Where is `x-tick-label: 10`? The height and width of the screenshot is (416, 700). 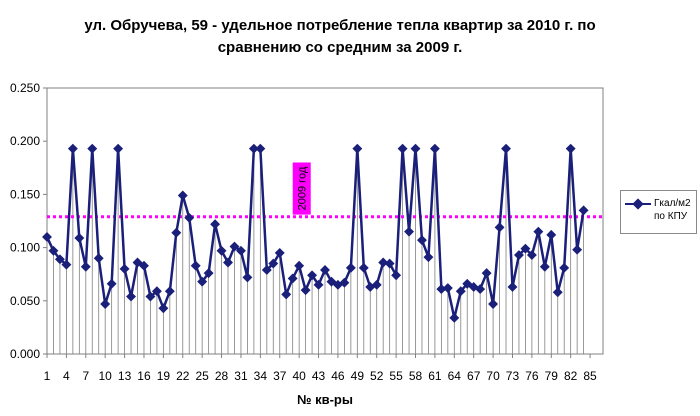 x-tick-label: 10 is located at coordinates (106, 376).